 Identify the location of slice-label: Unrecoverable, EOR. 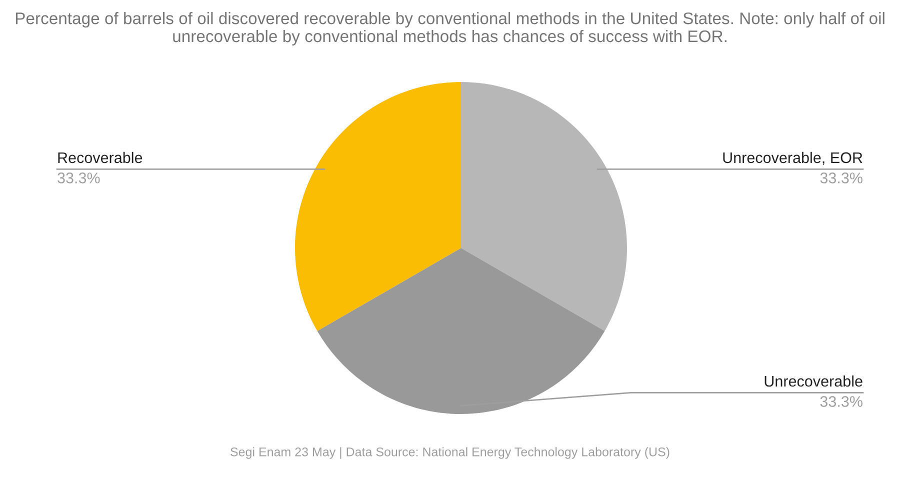
(792, 158).